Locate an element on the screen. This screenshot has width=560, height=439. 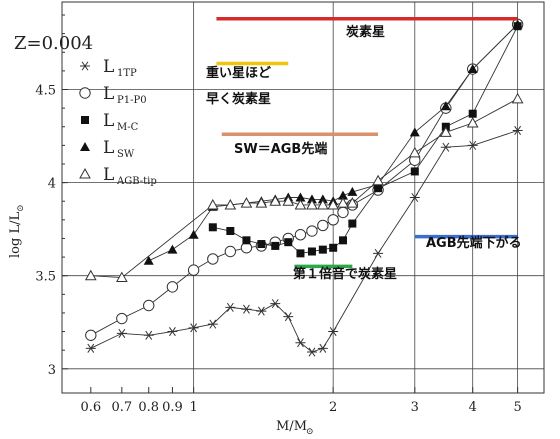
legend-sub: AGB-tip is located at coordinates (136, 181).